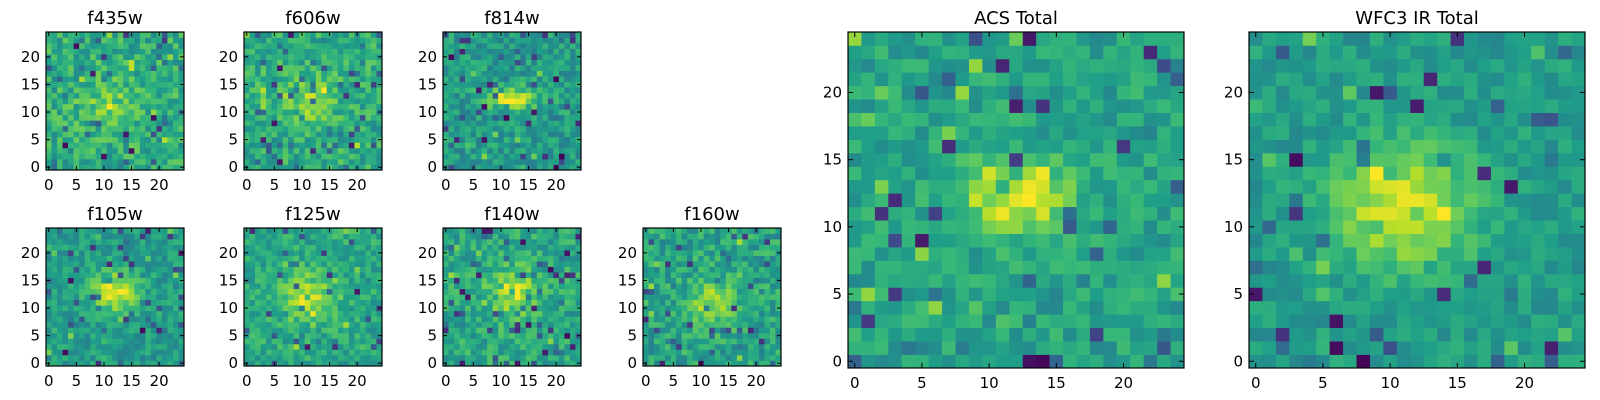  What do you see at coordinates (432, 336) in the screenshot?
I see `y-tick-label: 5` at bounding box center [432, 336].